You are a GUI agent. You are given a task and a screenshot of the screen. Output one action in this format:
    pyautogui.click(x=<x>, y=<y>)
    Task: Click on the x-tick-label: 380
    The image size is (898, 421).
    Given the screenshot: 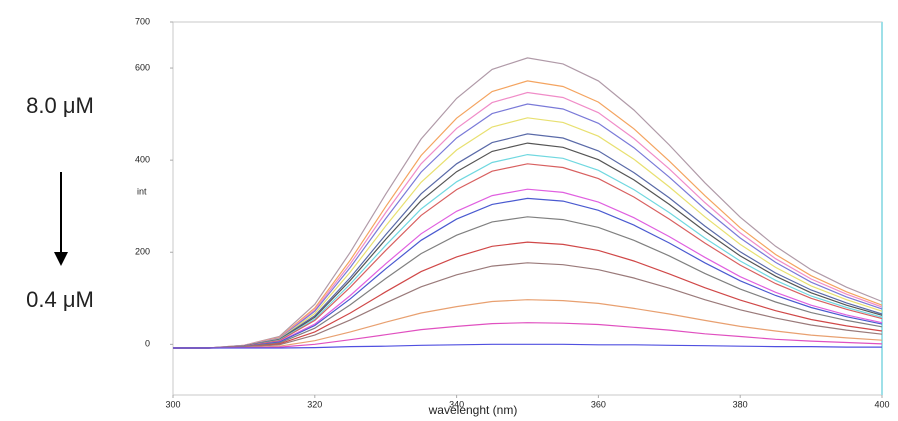 What is the action you would take?
    pyautogui.click(x=740, y=404)
    